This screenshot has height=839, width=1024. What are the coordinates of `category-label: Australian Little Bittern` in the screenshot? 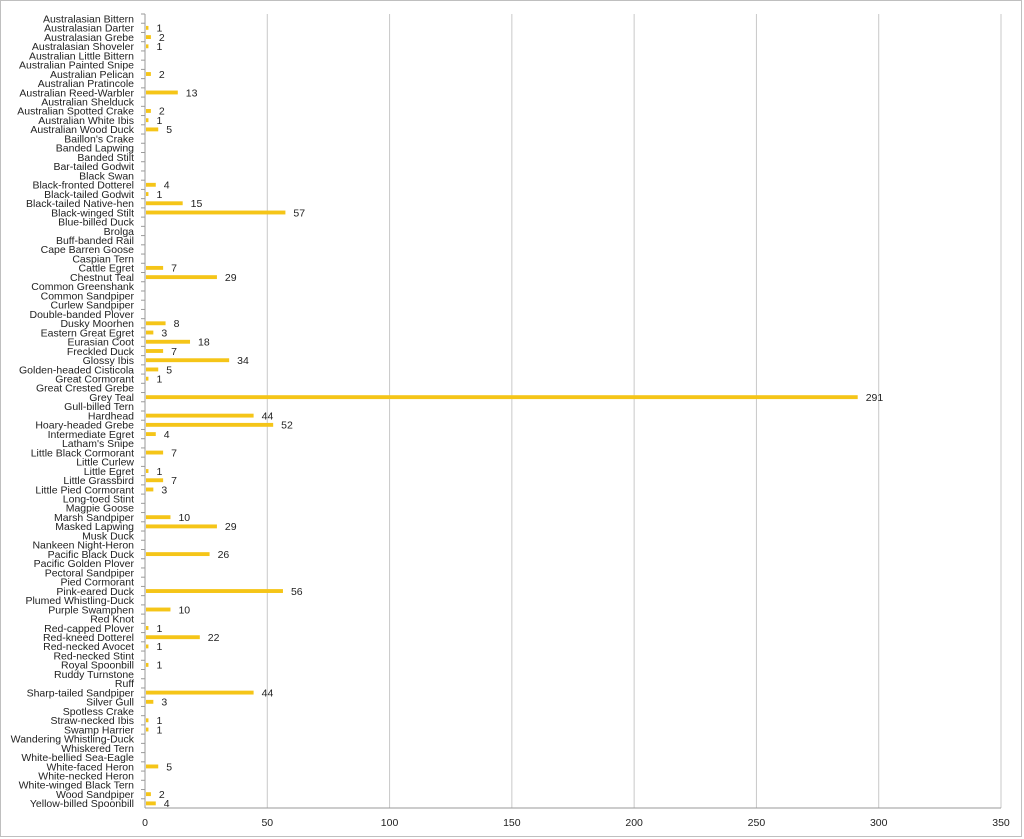 It's located at (81, 56).